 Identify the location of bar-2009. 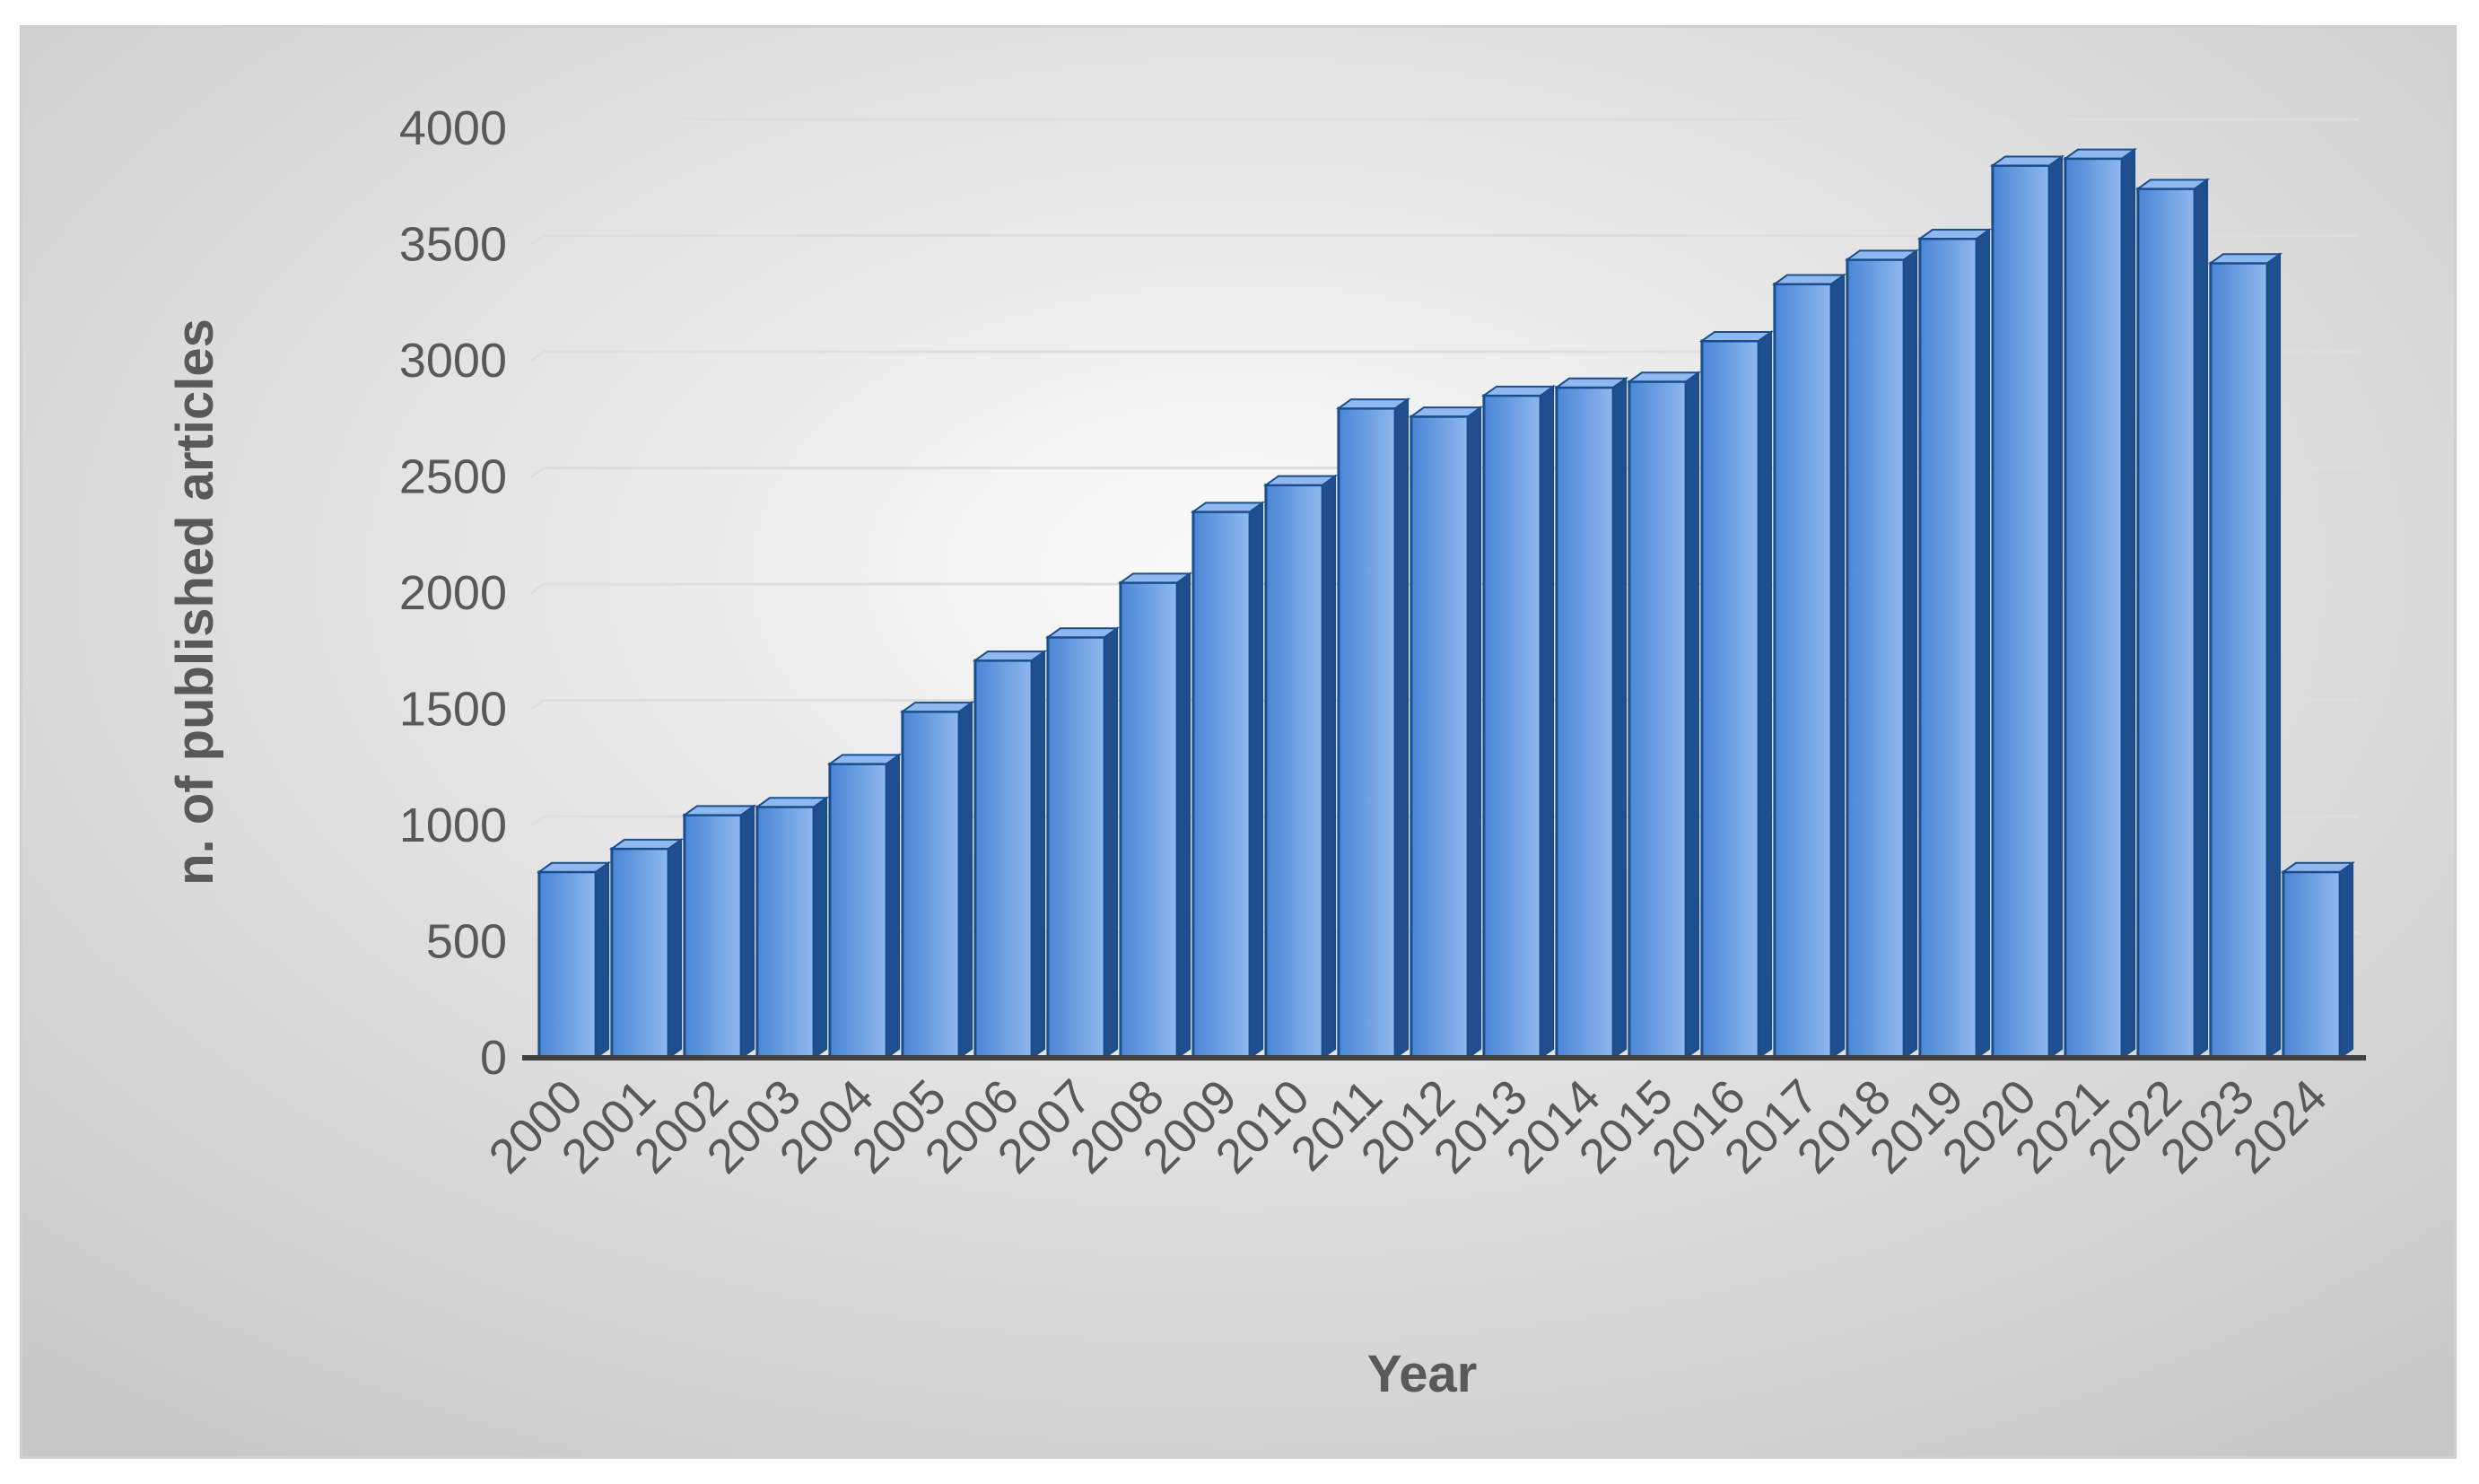
(1228, 780).